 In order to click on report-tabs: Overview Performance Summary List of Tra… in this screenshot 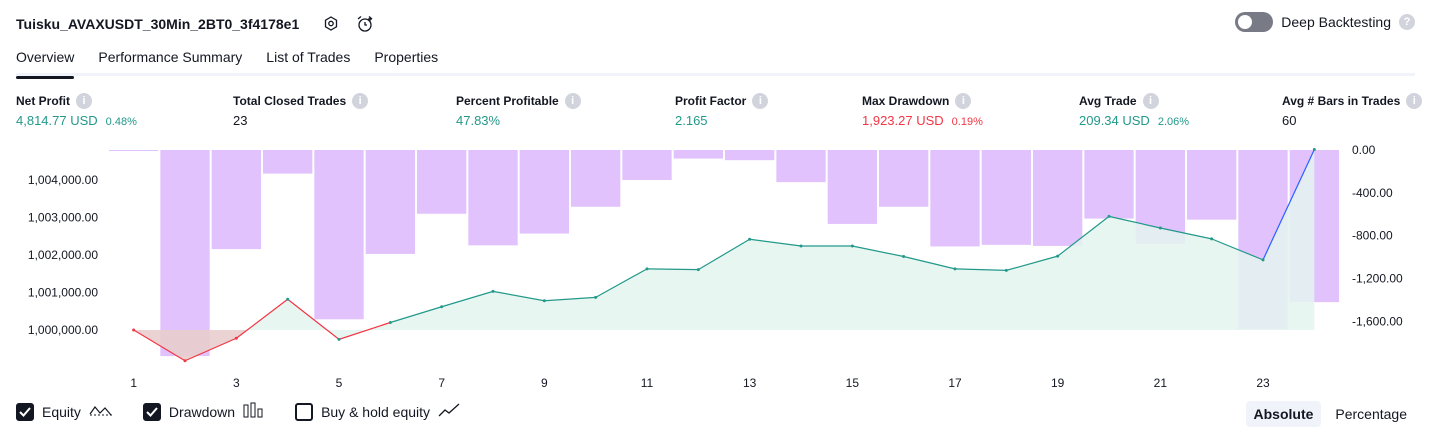, I will do `click(715, 60)`.